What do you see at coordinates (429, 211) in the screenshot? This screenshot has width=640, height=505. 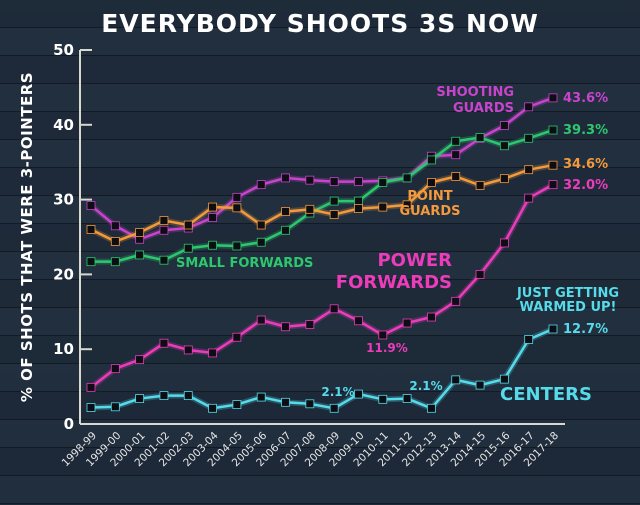 I see `label-point-guards-2: GUARDS` at bounding box center [429, 211].